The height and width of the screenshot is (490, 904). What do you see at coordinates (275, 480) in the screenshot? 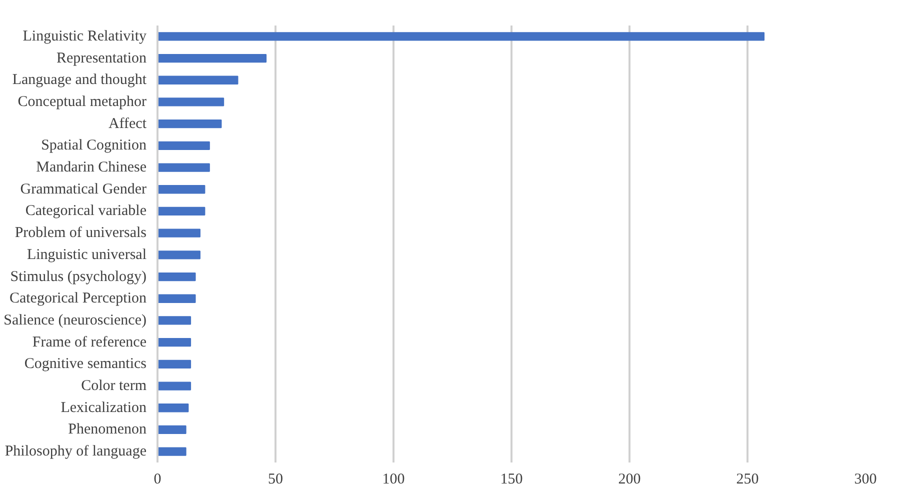
I see `x-tick-label: 50` at bounding box center [275, 480].